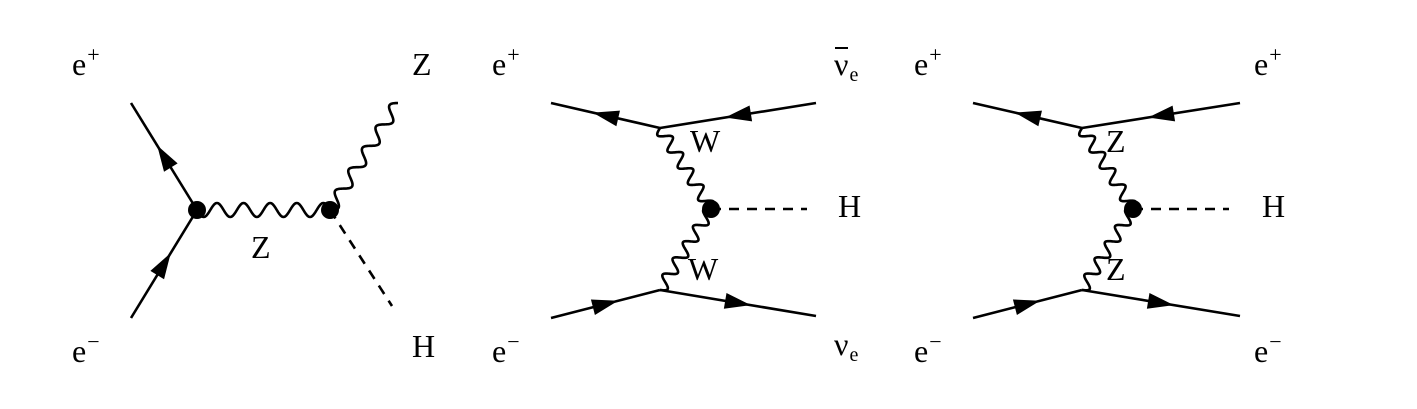  What do you see at coordinates (506, 62) in the screenshot?
I see `d2-positron-in-label: e+` at bounding box center [506, 62].